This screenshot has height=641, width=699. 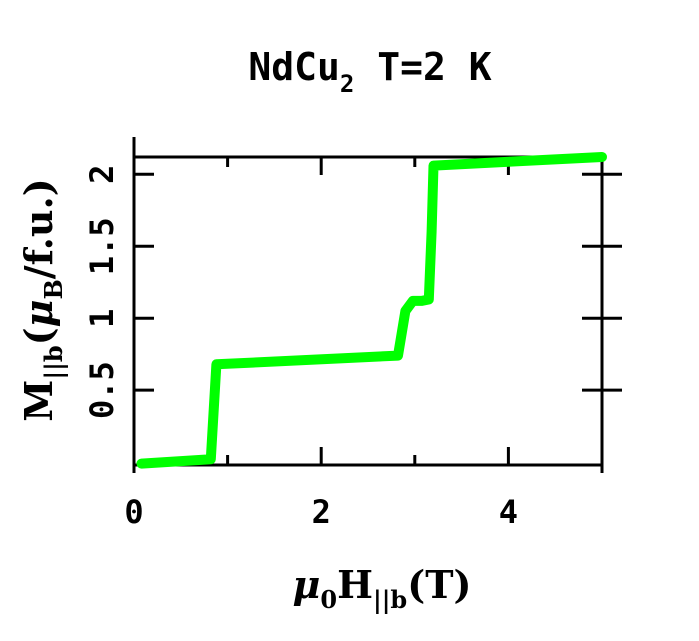 What do you see at coordinates (390, 599) in the screenshot?
I see `x-axis-label-sub2: ||b` at bounding box center [390, 599].